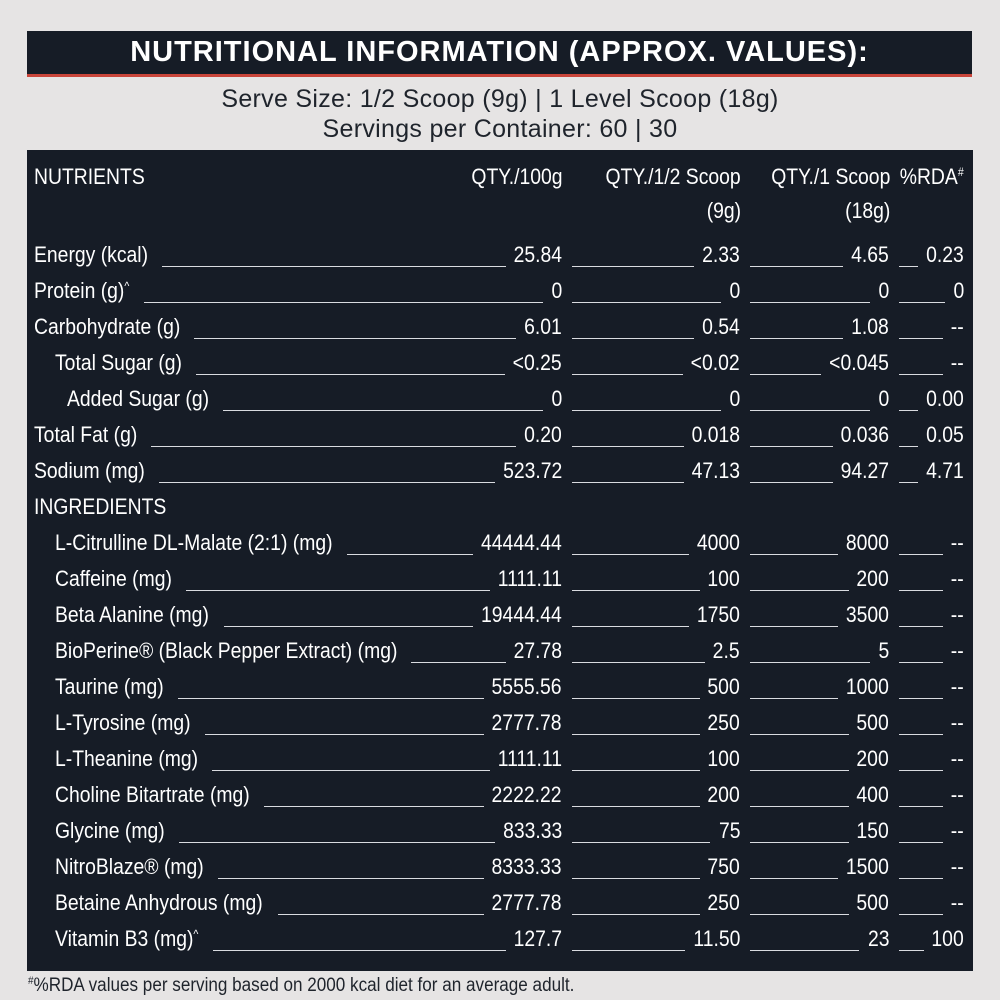 The width and height of the screenshot is (1000, 1000). What do you see at coordinates (152, 794) in the screenshot?
I see `ingredient-name: Choline Bitartrate (mg)` at bounding box center [152, 794].